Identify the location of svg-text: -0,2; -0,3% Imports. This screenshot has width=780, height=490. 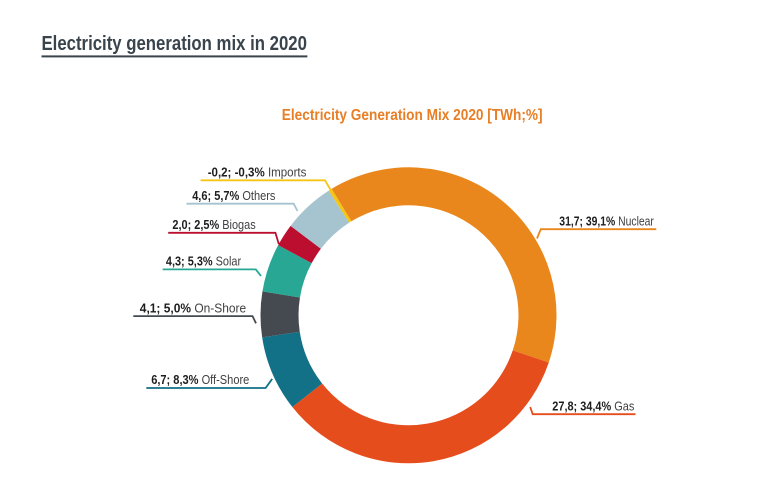
(257, 173).